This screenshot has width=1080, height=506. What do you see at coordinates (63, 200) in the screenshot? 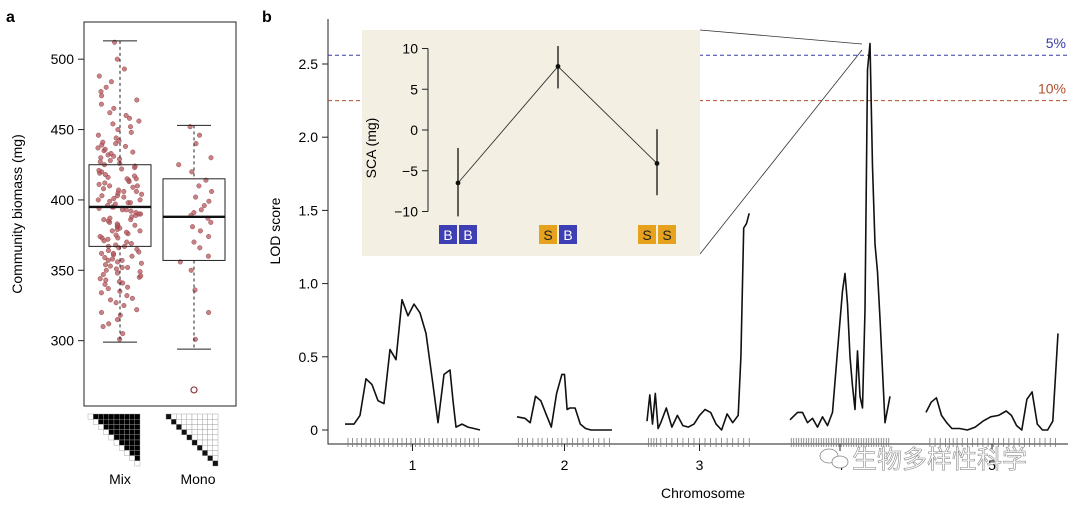
I see `y-tick-label: 400` at bounding box center [63, 200].